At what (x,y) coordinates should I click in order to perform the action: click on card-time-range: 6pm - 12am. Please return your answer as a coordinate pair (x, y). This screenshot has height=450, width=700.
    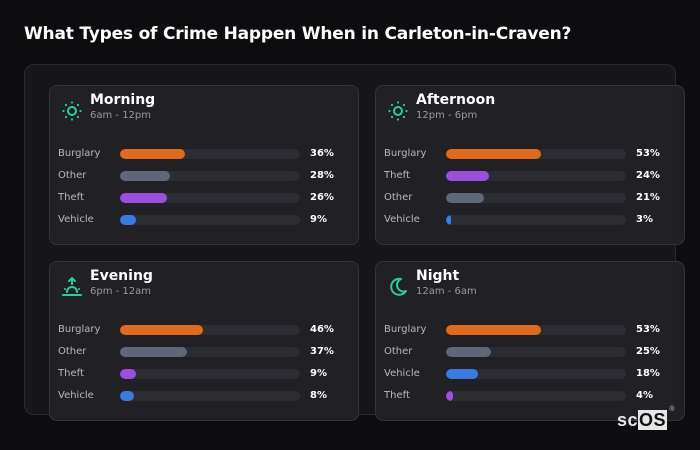
    Looking at the image, I should click on (121, 291).